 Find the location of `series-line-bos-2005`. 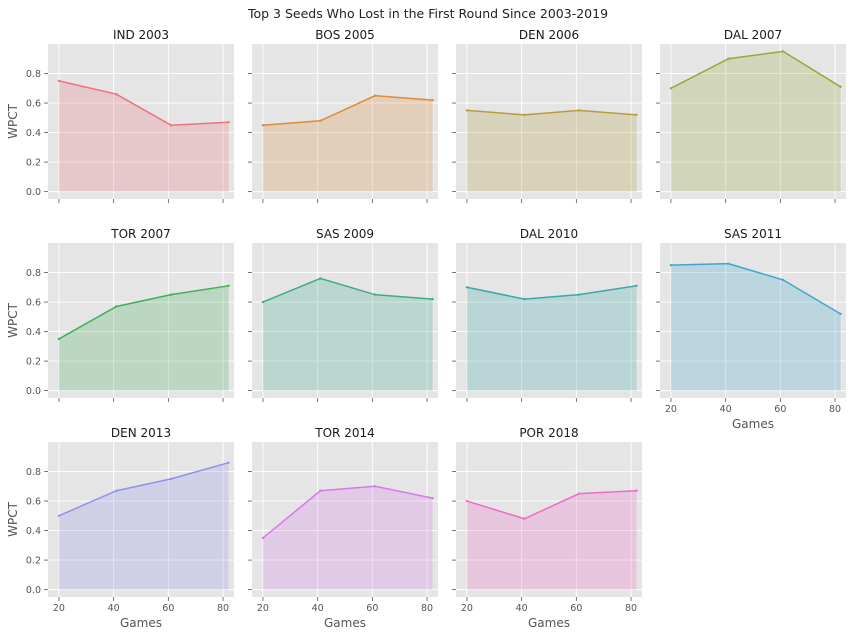

series-line-bos-2005 is located at coordinates (347, 110).